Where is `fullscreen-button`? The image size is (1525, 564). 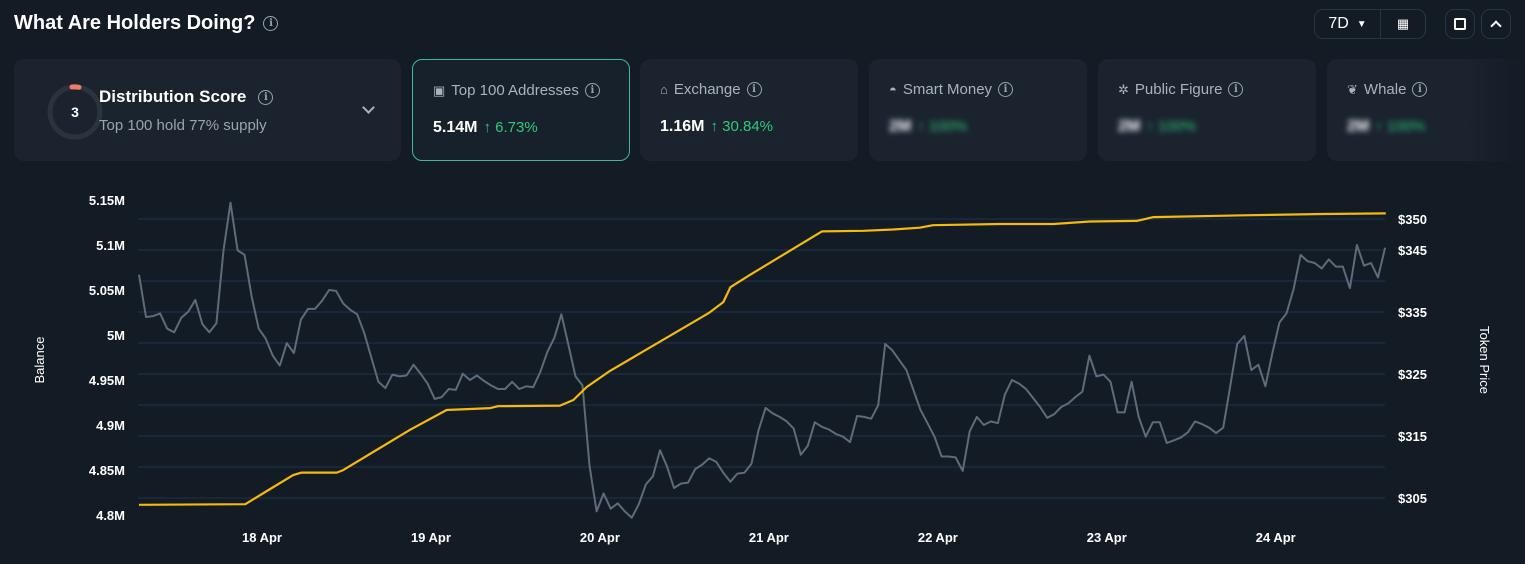
fullscreen-button is located at coordinates (1460, 24).